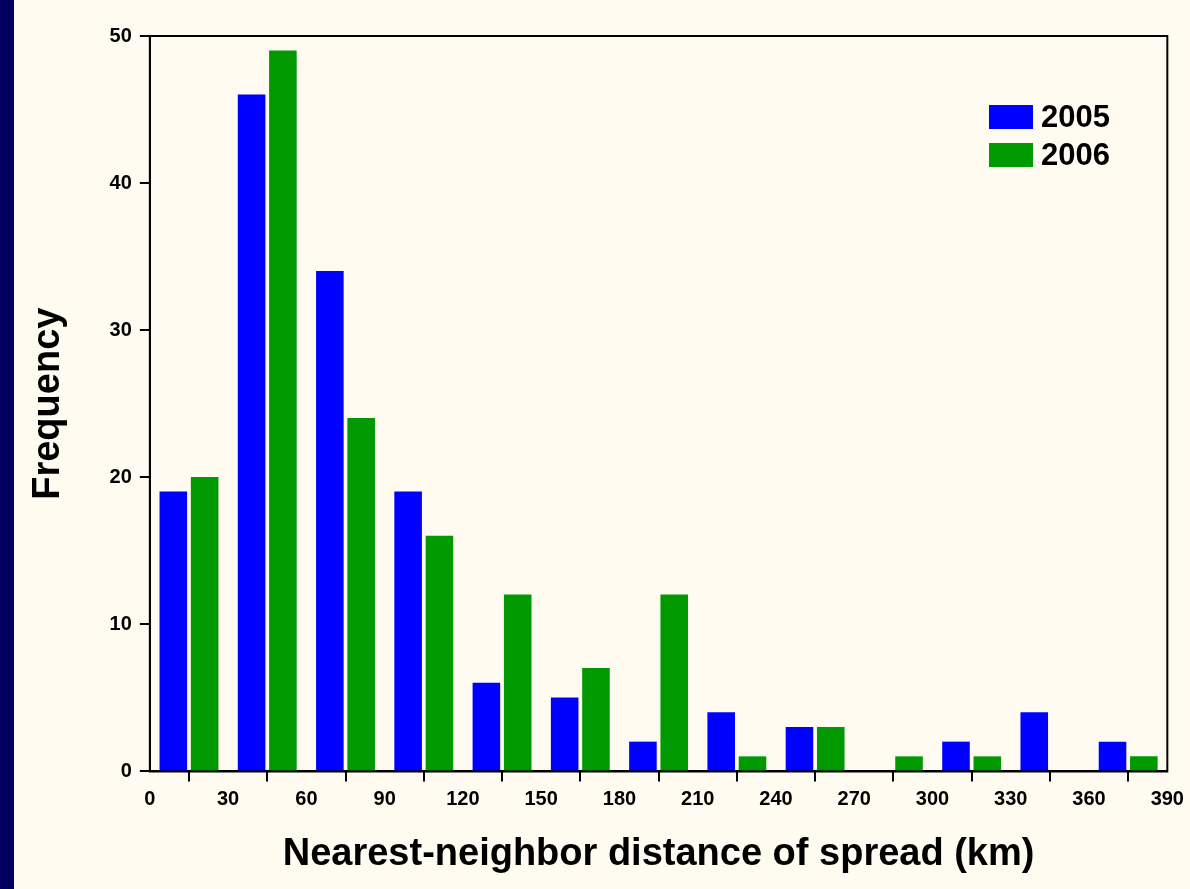 This screenshot has height=889, width=1190. Describe the element at coordinates (463, 797) in the screenshot. I see `x-tick-label: 120` at that location.